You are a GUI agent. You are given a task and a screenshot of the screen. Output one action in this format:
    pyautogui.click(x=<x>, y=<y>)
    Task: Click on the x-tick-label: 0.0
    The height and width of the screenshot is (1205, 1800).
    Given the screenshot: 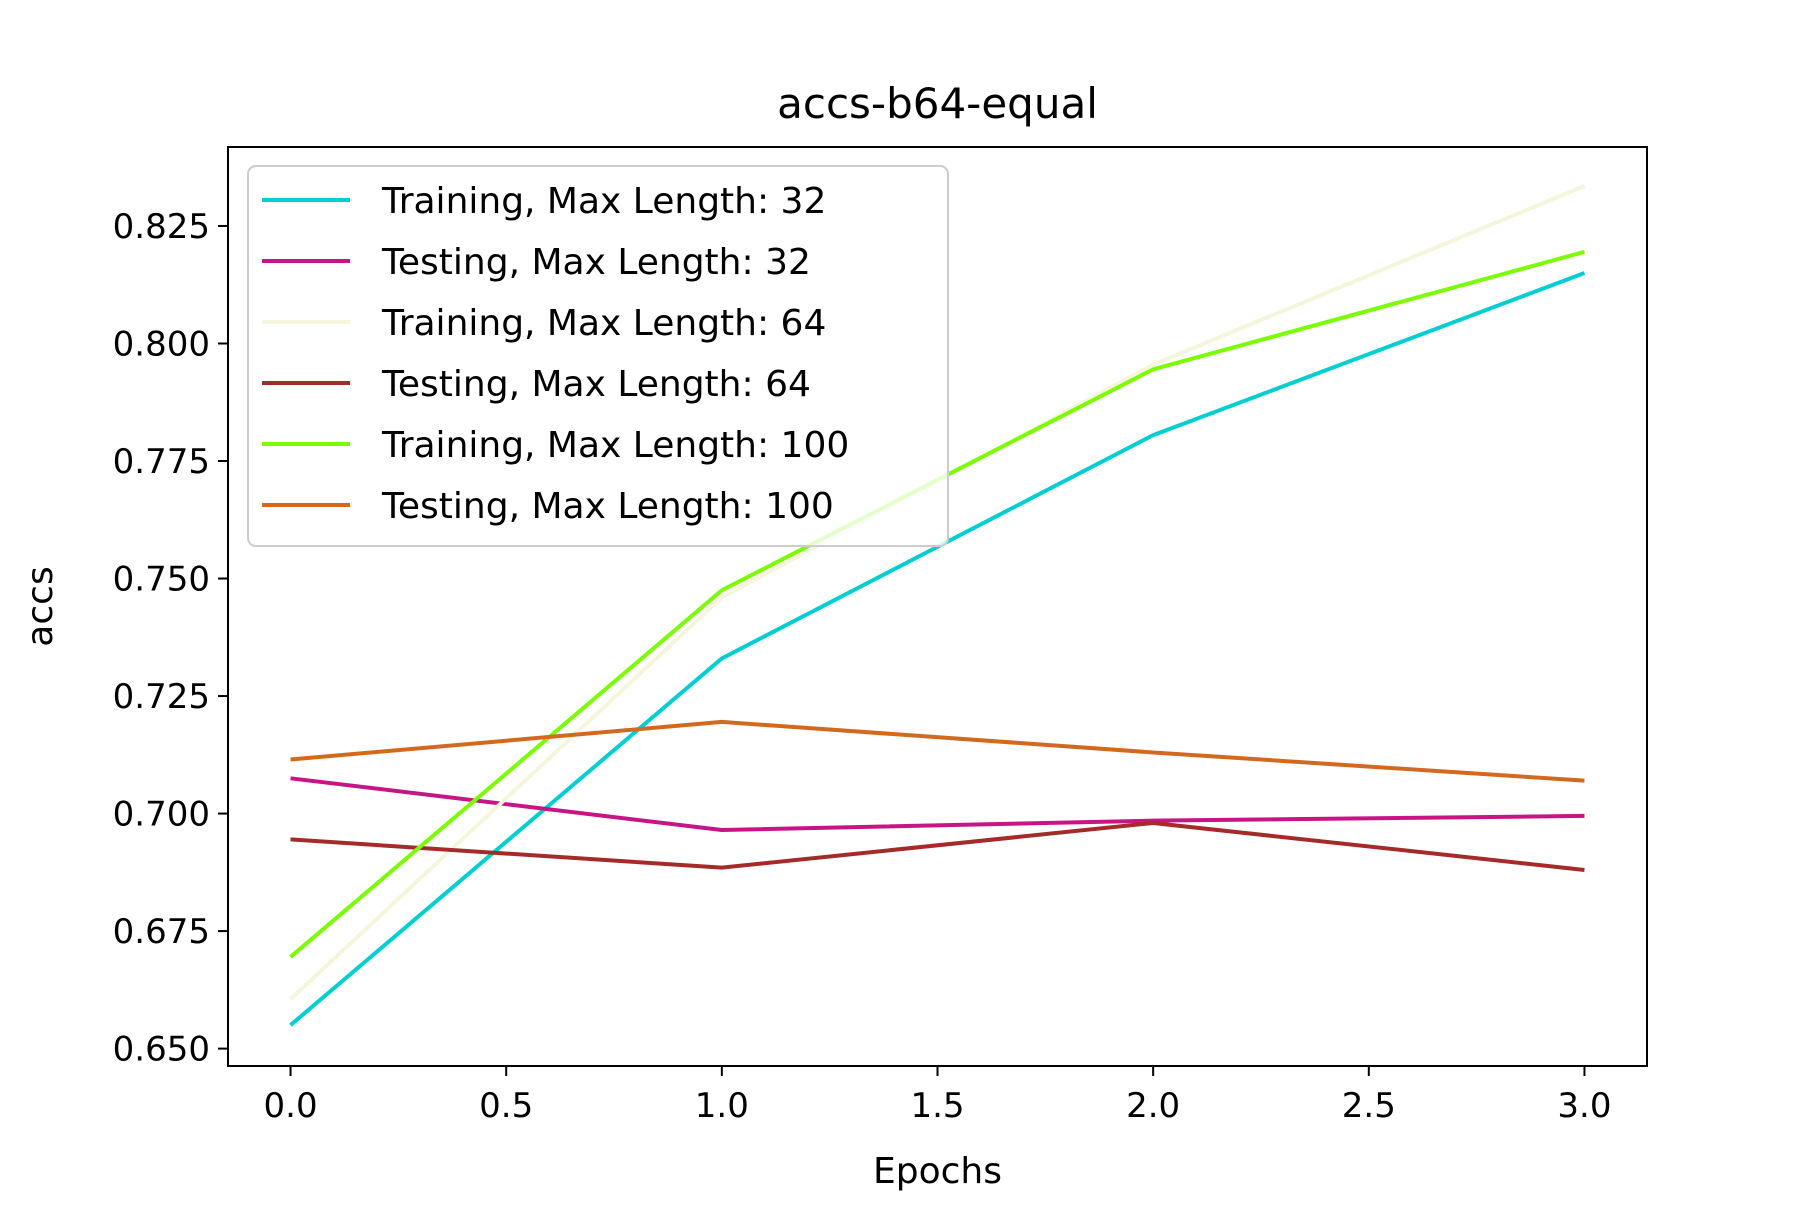 What is the action you would take?
    pyautogui.click(x=291, y=1106)
    